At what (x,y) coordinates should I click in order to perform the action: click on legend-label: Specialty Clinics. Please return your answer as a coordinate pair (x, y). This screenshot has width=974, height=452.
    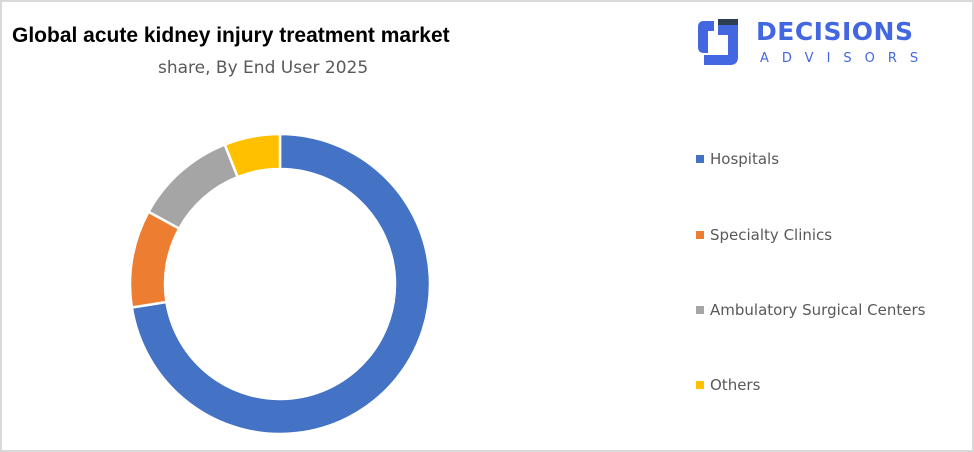
    Looking at the image, I should click on (771, 235).